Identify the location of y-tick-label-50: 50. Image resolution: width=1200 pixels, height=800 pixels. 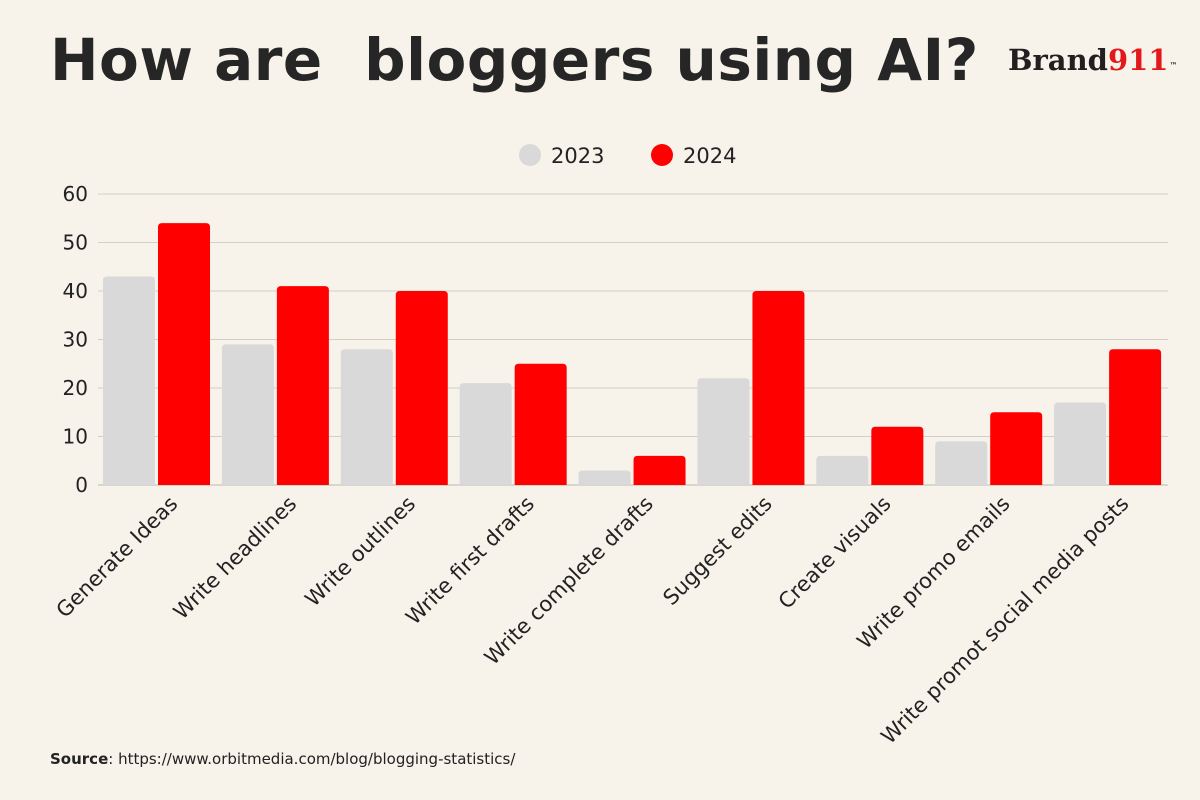
(75, 243).